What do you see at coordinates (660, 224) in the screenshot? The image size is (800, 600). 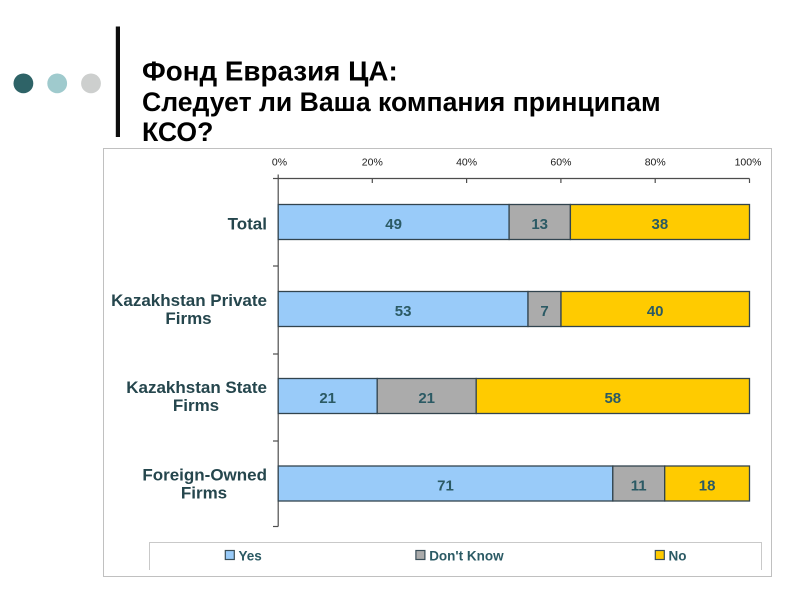 I see `svg-text: 38` at bounding box center [660, 224].